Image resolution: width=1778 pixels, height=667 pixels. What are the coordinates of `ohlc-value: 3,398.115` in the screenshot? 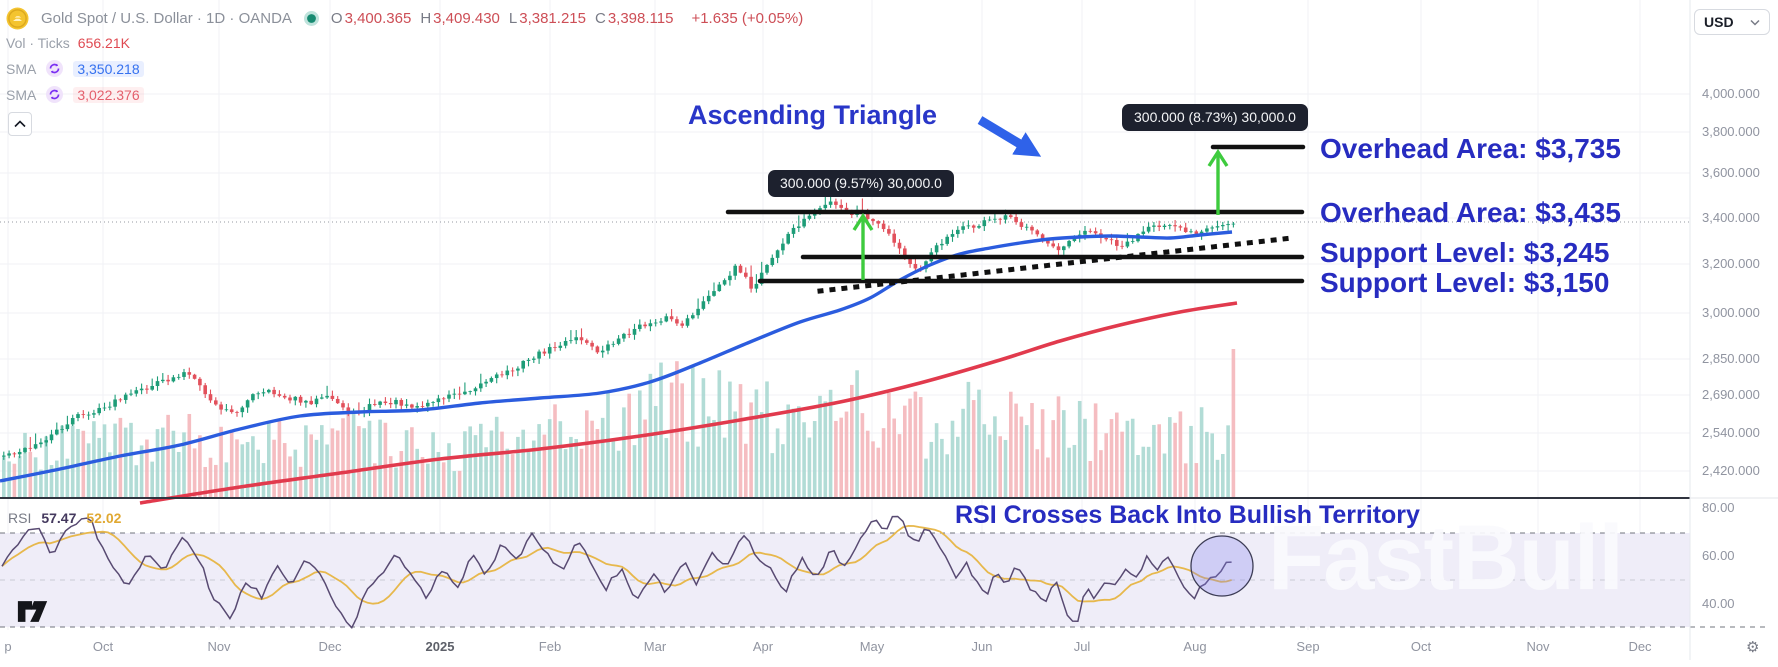 It's located at (640, 18).